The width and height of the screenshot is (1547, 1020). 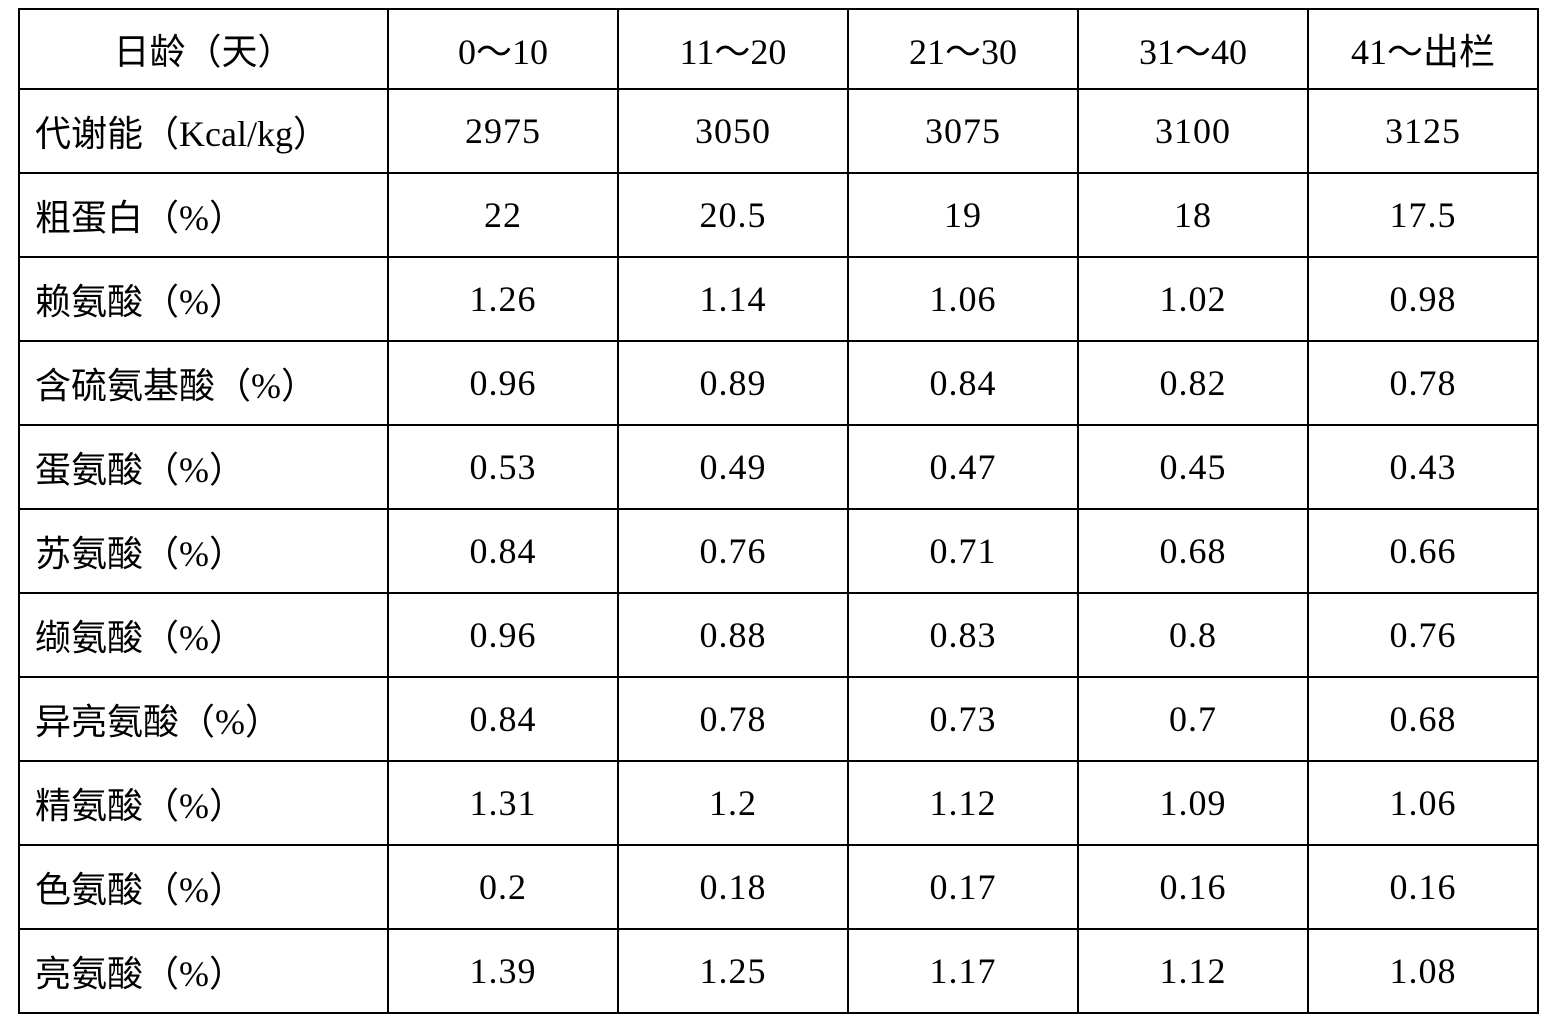 I want to click on age-range-header-cell: 31～40, so click(x=1193, y=49).